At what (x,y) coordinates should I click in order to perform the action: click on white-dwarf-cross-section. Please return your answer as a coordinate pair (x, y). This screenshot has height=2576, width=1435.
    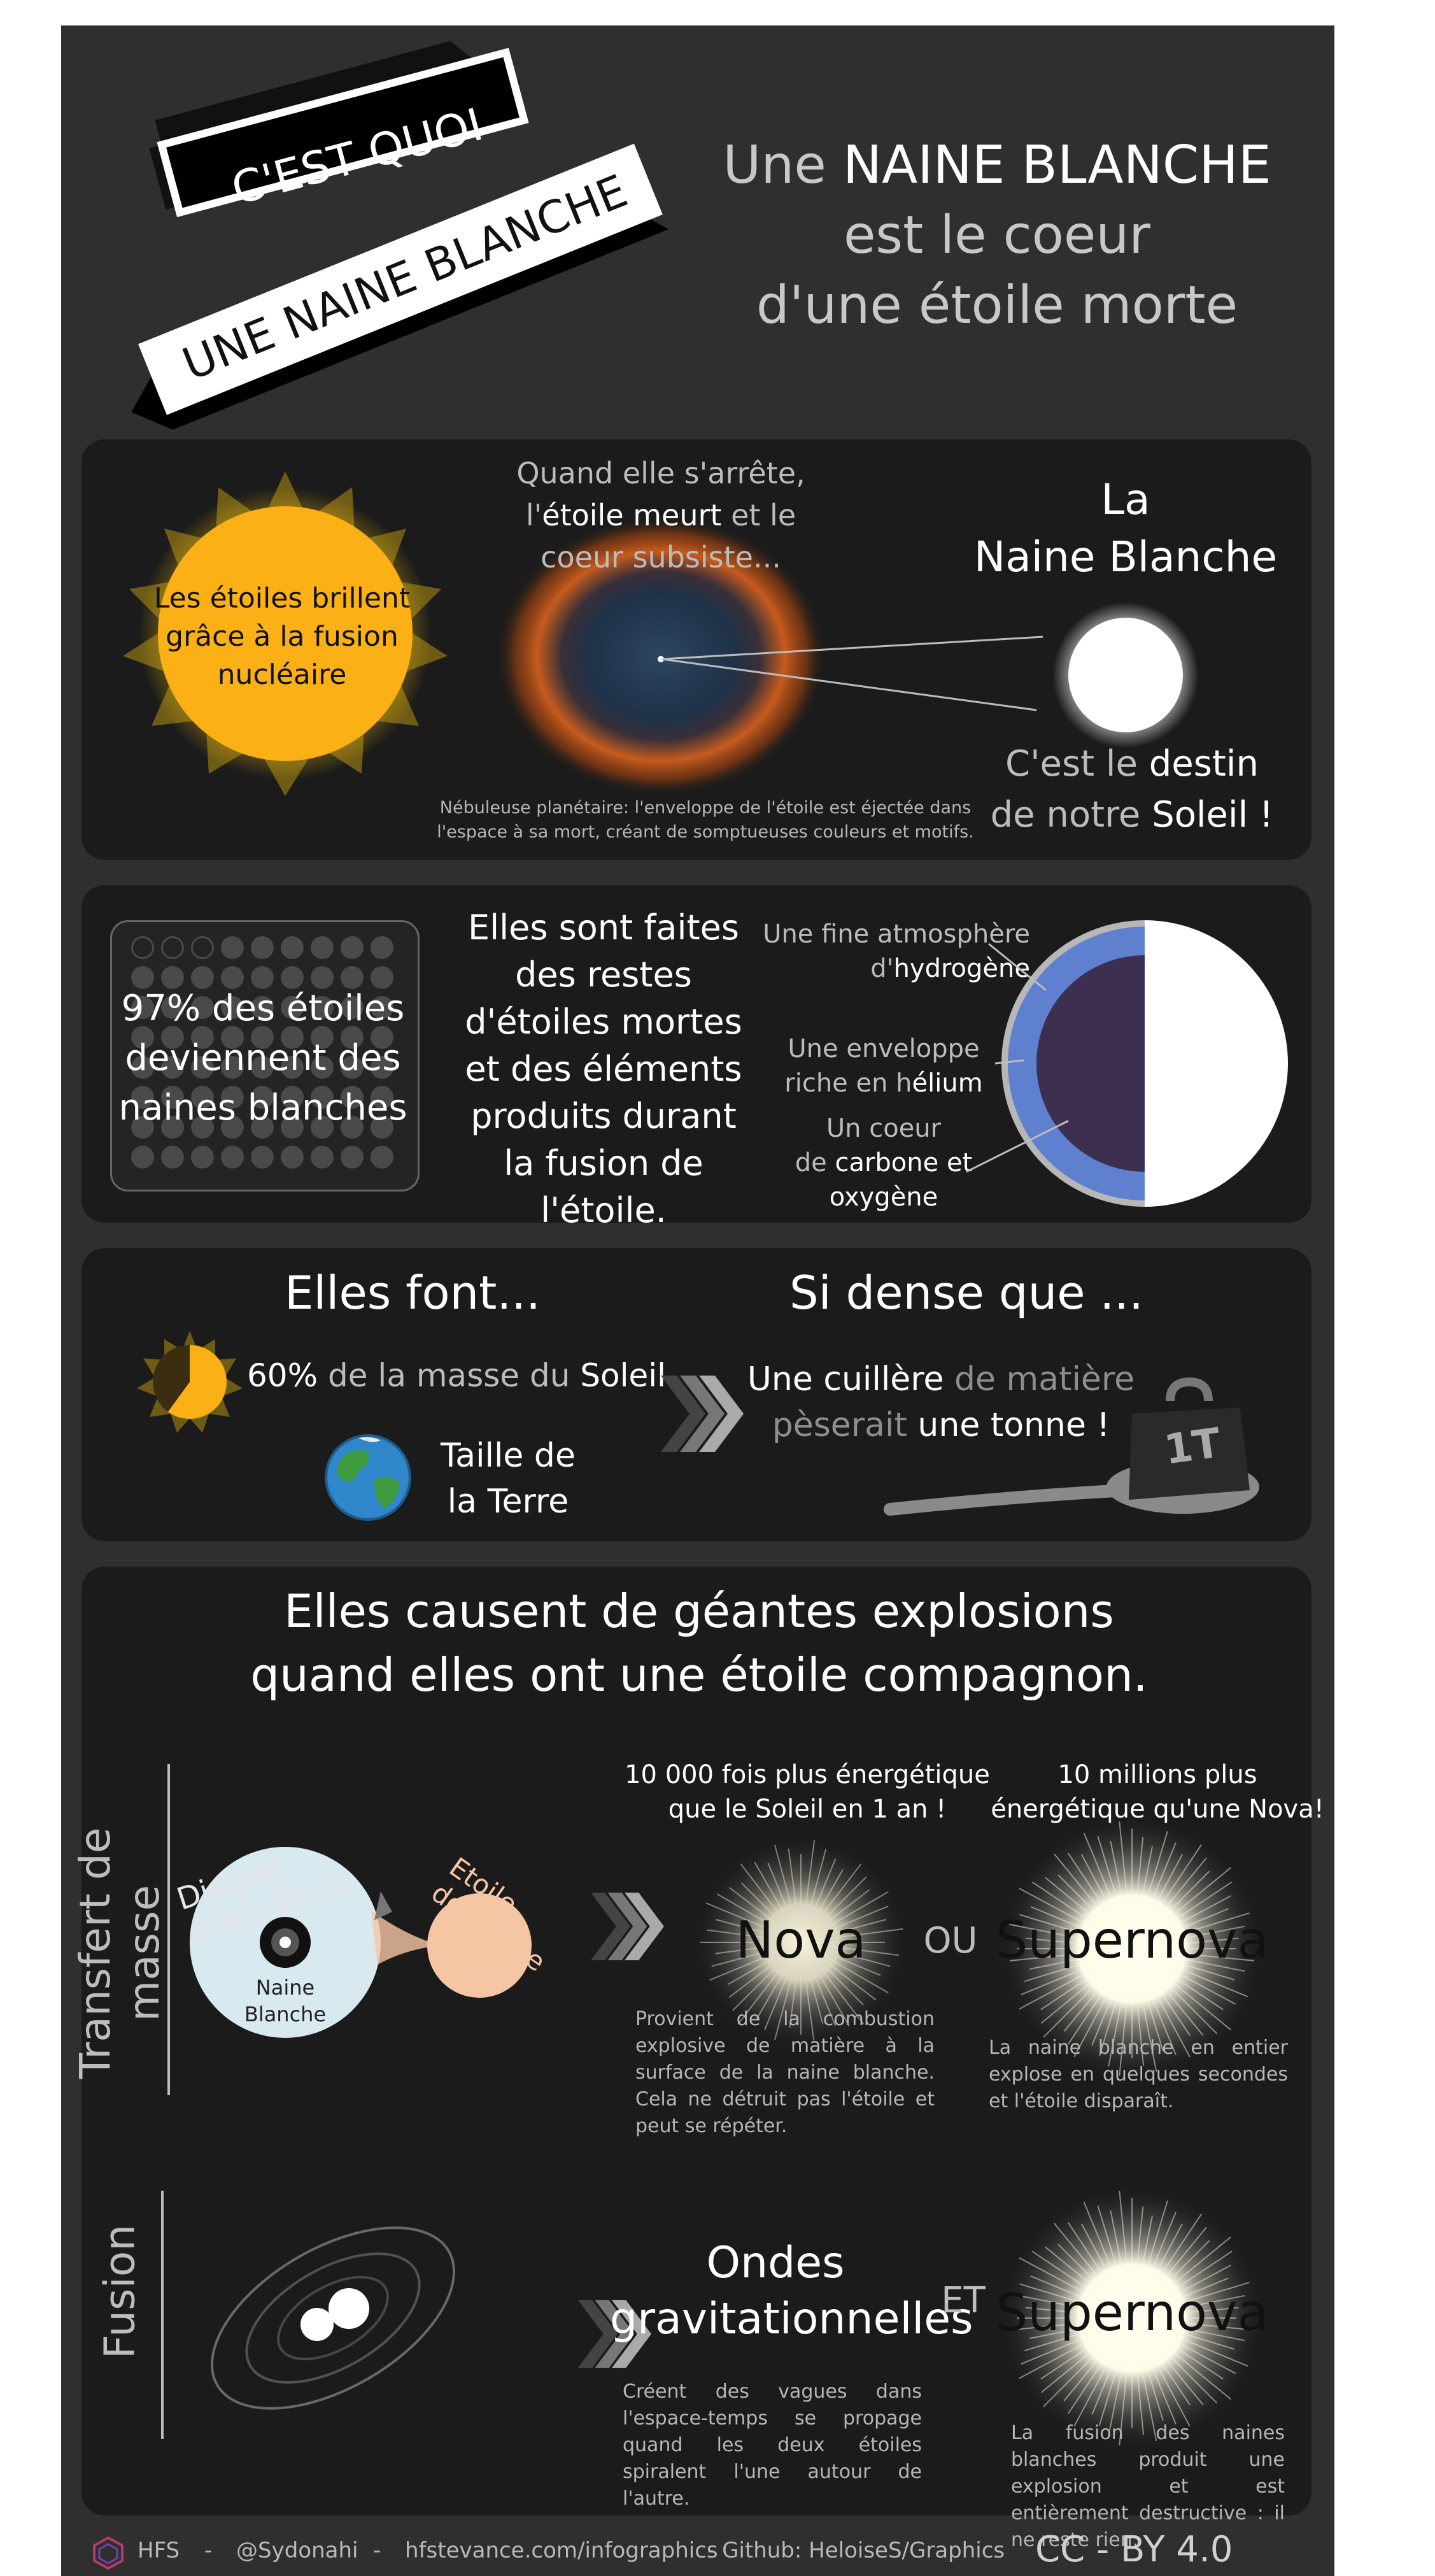
    Looking at the image, I should click on (1127, 1064).